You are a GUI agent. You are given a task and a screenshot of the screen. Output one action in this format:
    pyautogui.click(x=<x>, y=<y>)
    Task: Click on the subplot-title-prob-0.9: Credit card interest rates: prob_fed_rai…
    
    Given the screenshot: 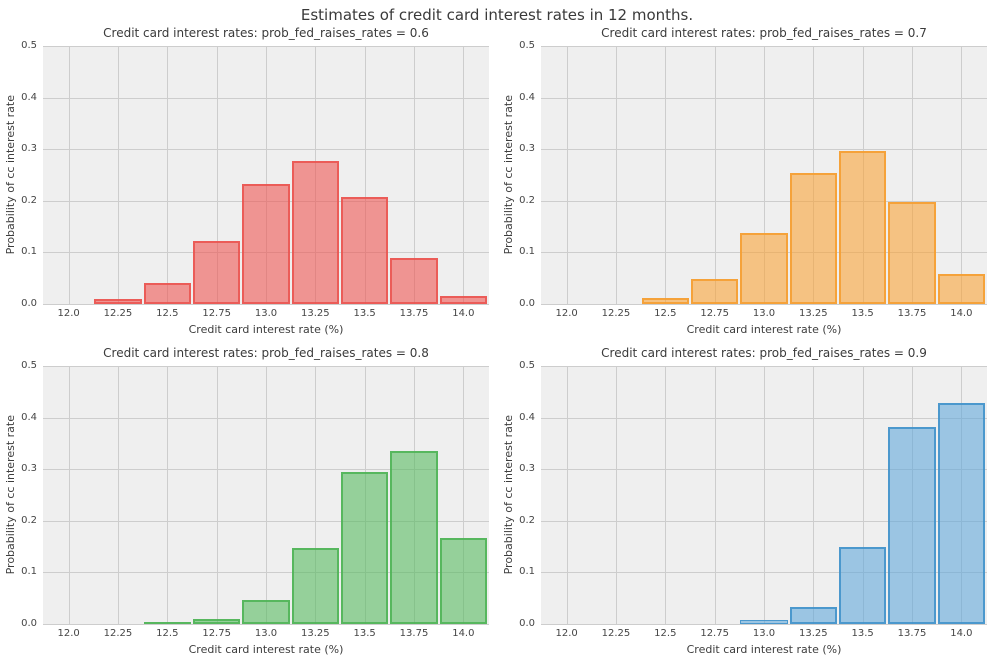 What is the action you would take?
    pyautogui.click(x=764, y=353)
    